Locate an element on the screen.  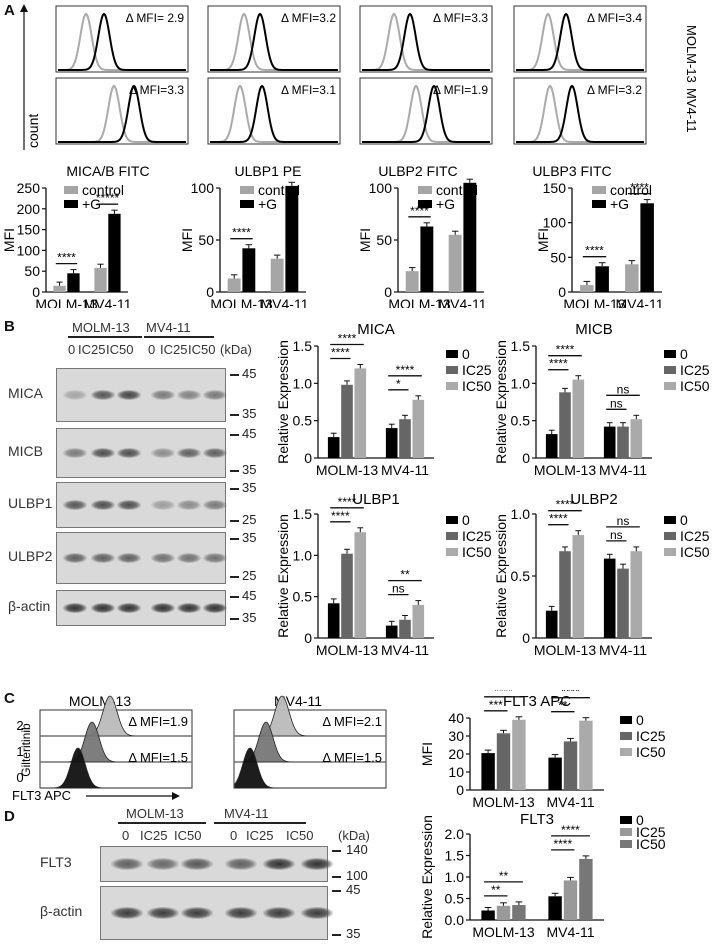
y-tick-label: 100 is located at coordinates (381, 188).